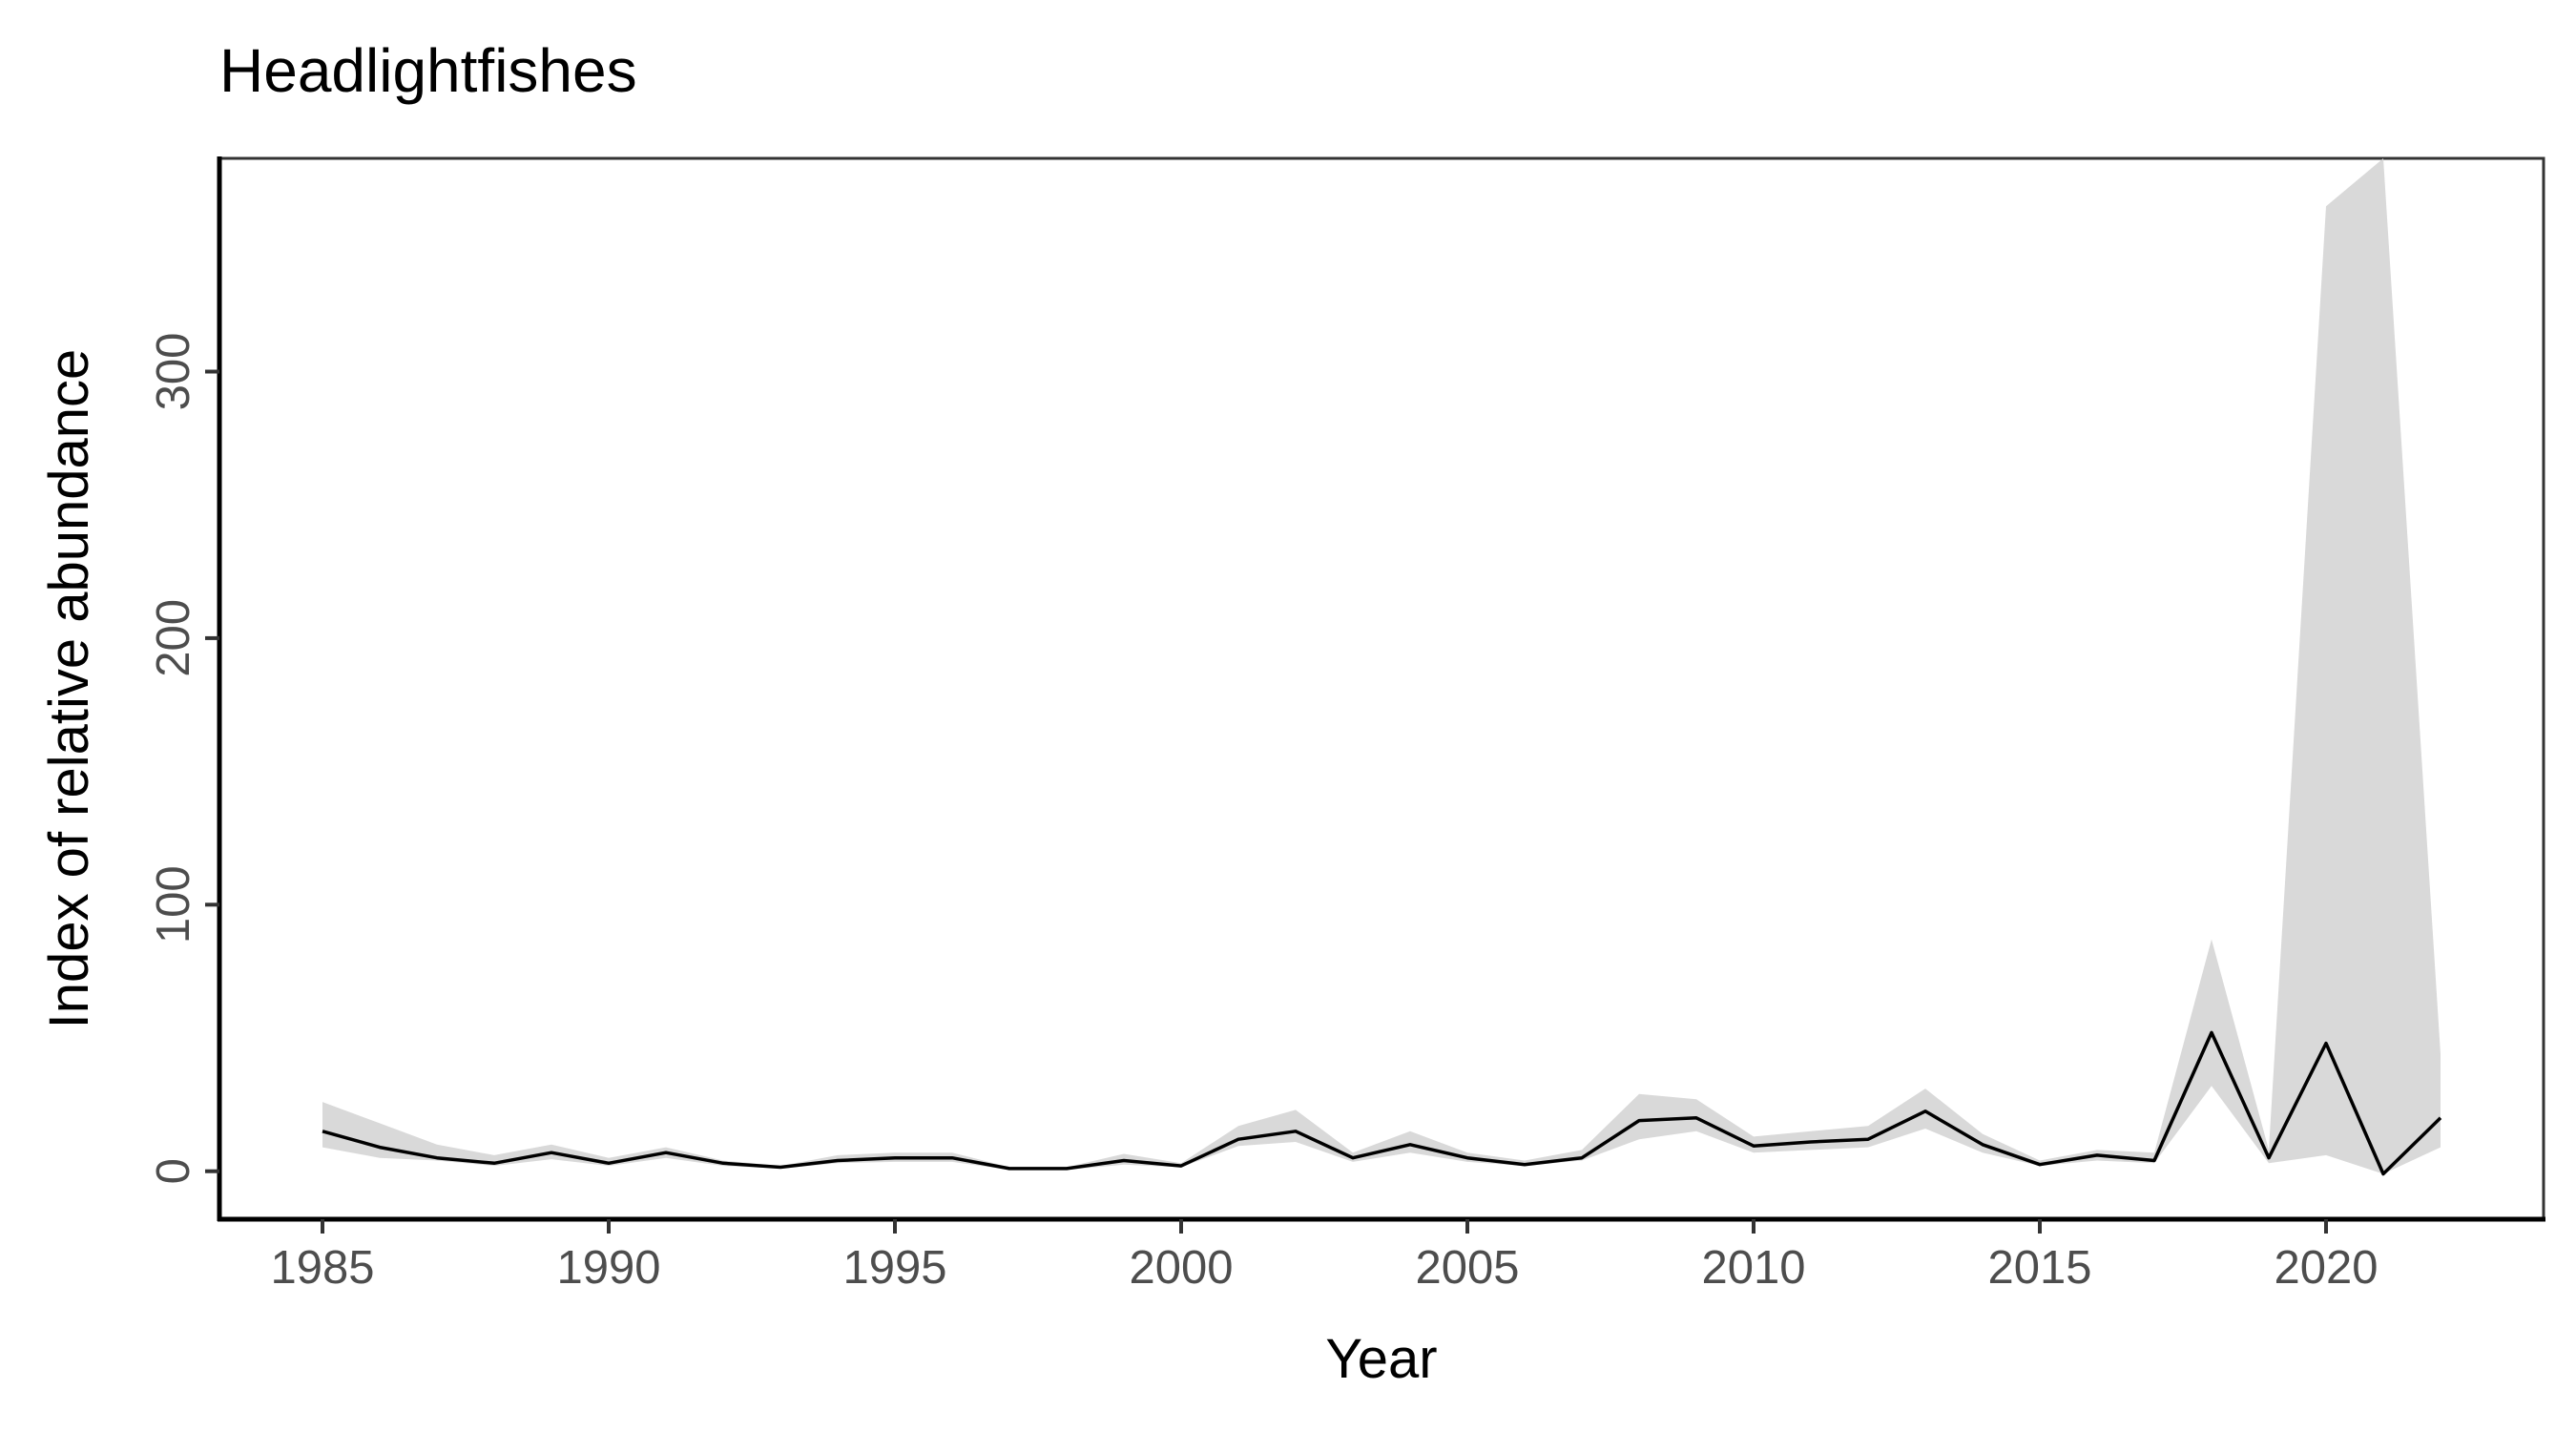 Image resolution: width=2576 pixels, height=1431 pixels. What do you see at coordinates (1181, 1268) in the screenshot?
I see `x-tick-label: 2000` at bounding box center [1181, 1268].